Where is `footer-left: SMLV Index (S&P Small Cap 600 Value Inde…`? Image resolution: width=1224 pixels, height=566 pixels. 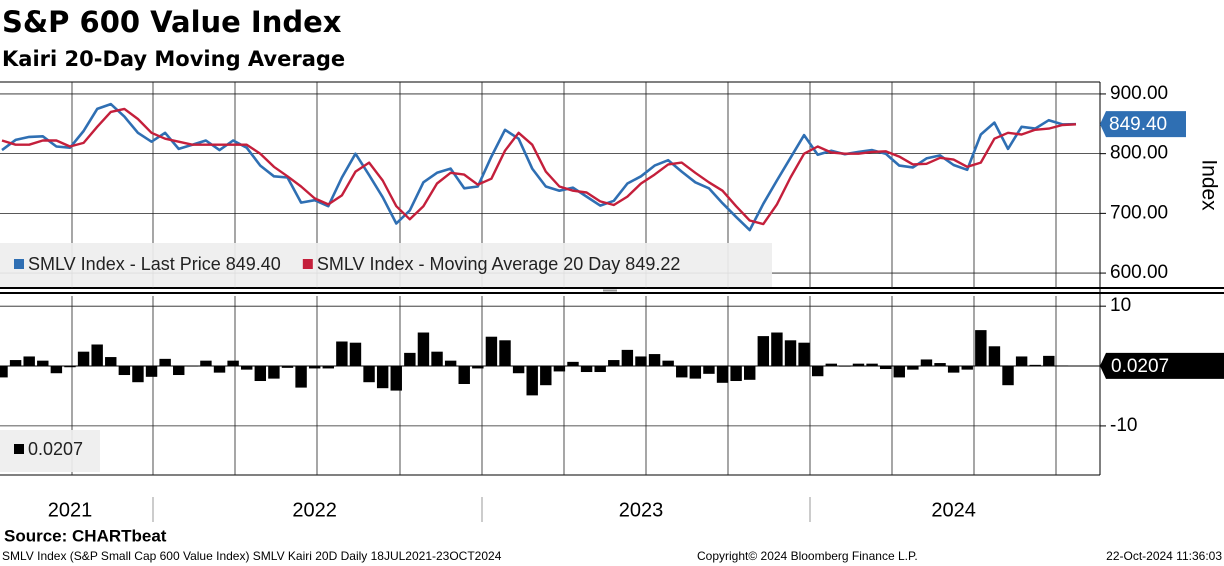
footer-left: SMLV Index (S&P Small Cap 600 Value Inde… is located at coordinates (252, 556).